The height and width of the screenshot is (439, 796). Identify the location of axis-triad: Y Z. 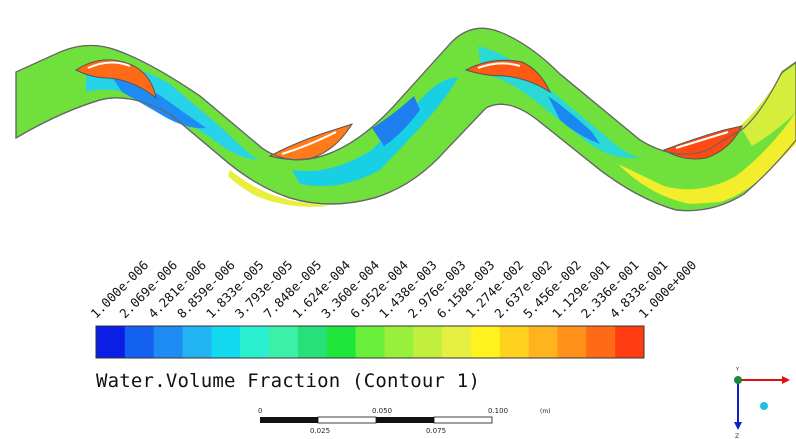
(756, 399).